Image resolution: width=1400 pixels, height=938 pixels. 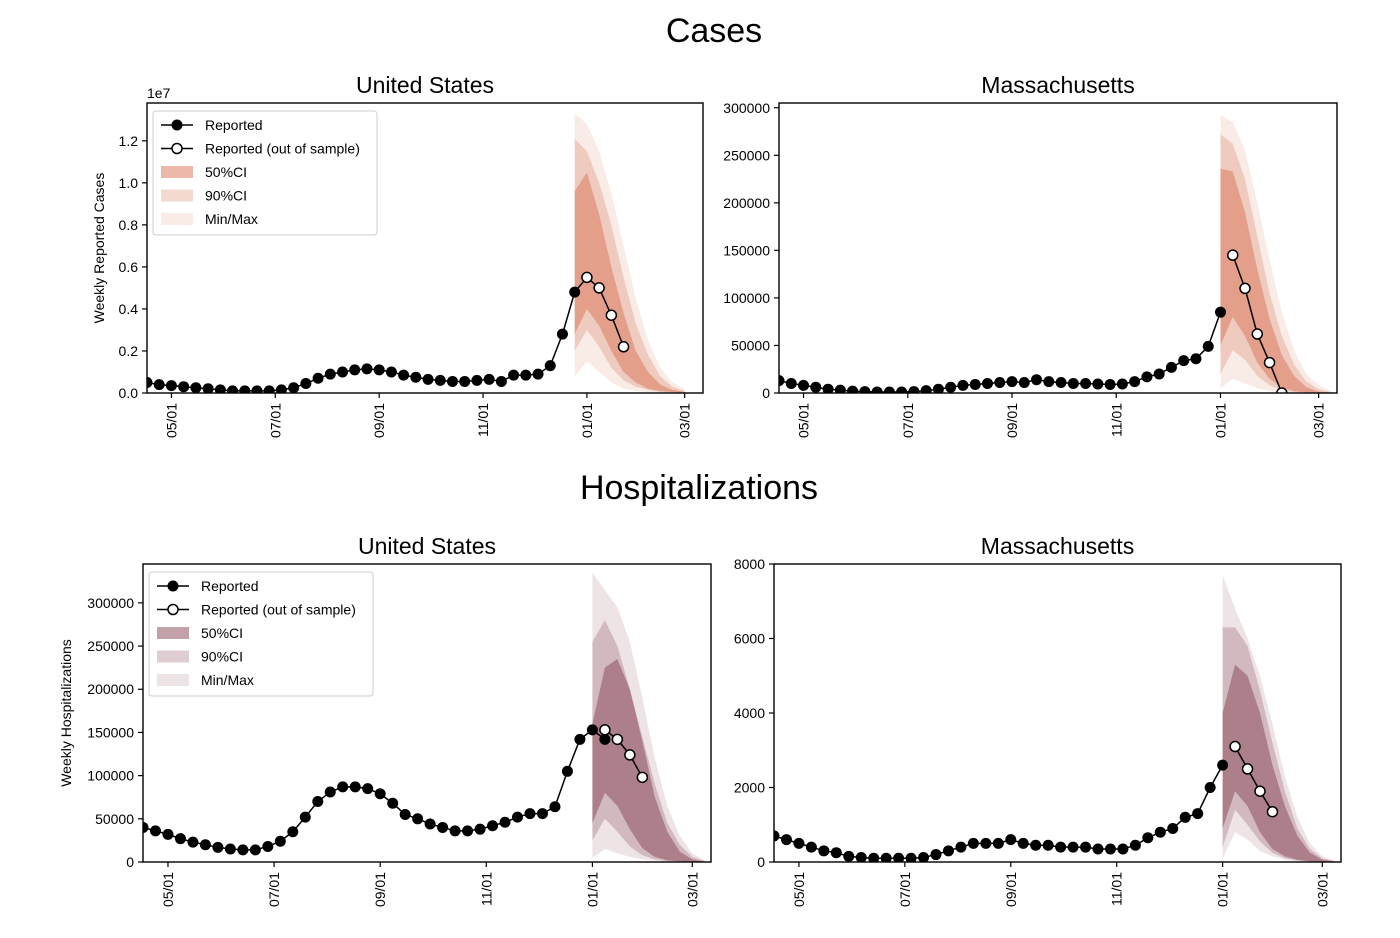 I want to click on legend-label: 50%CI, so click(x=226, y=172).